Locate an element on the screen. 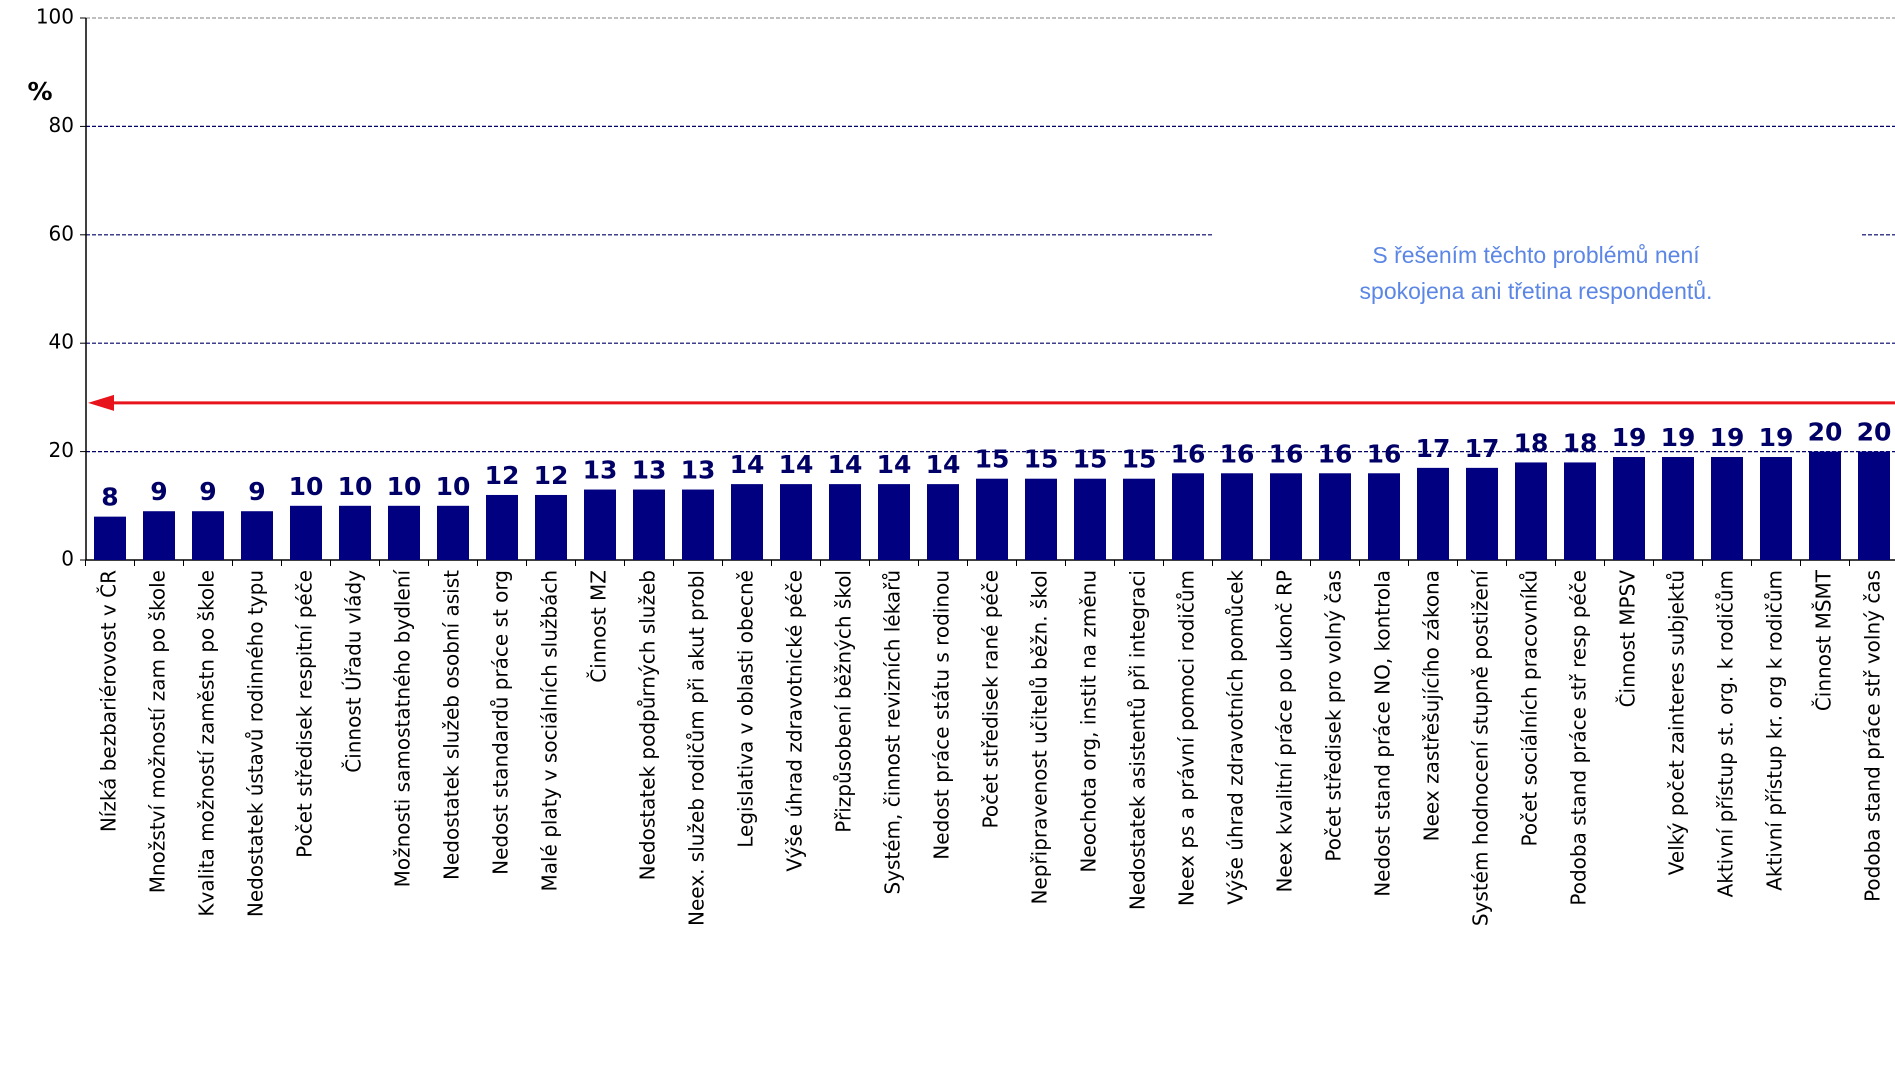 The image size is (1895, 1081). data-label: 8 is located at coordinates (109, 497).